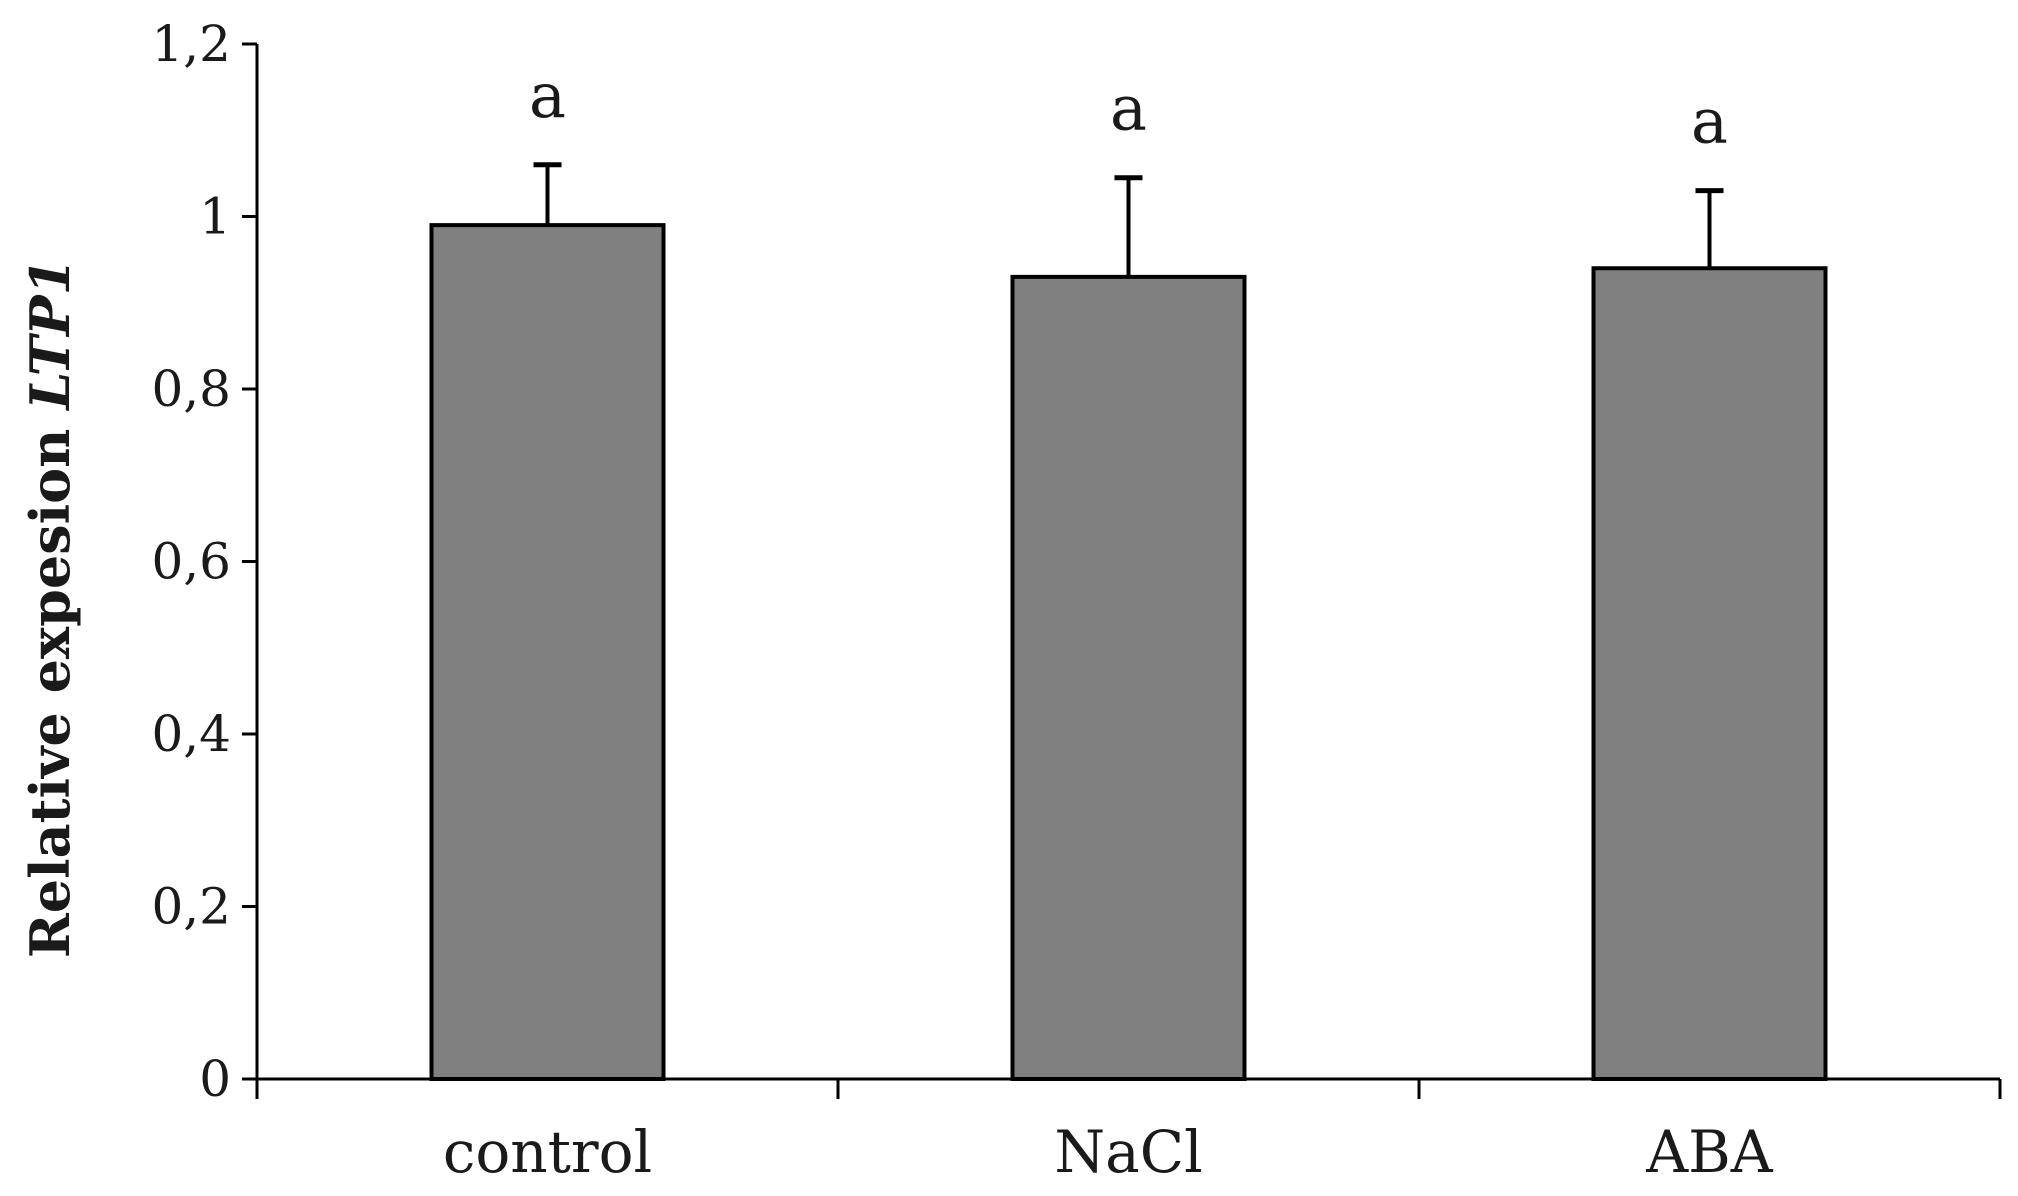  Describe the element at coordinates (191, 734) in the screenshot. I see `y-tick-label: 0,4` at that location.